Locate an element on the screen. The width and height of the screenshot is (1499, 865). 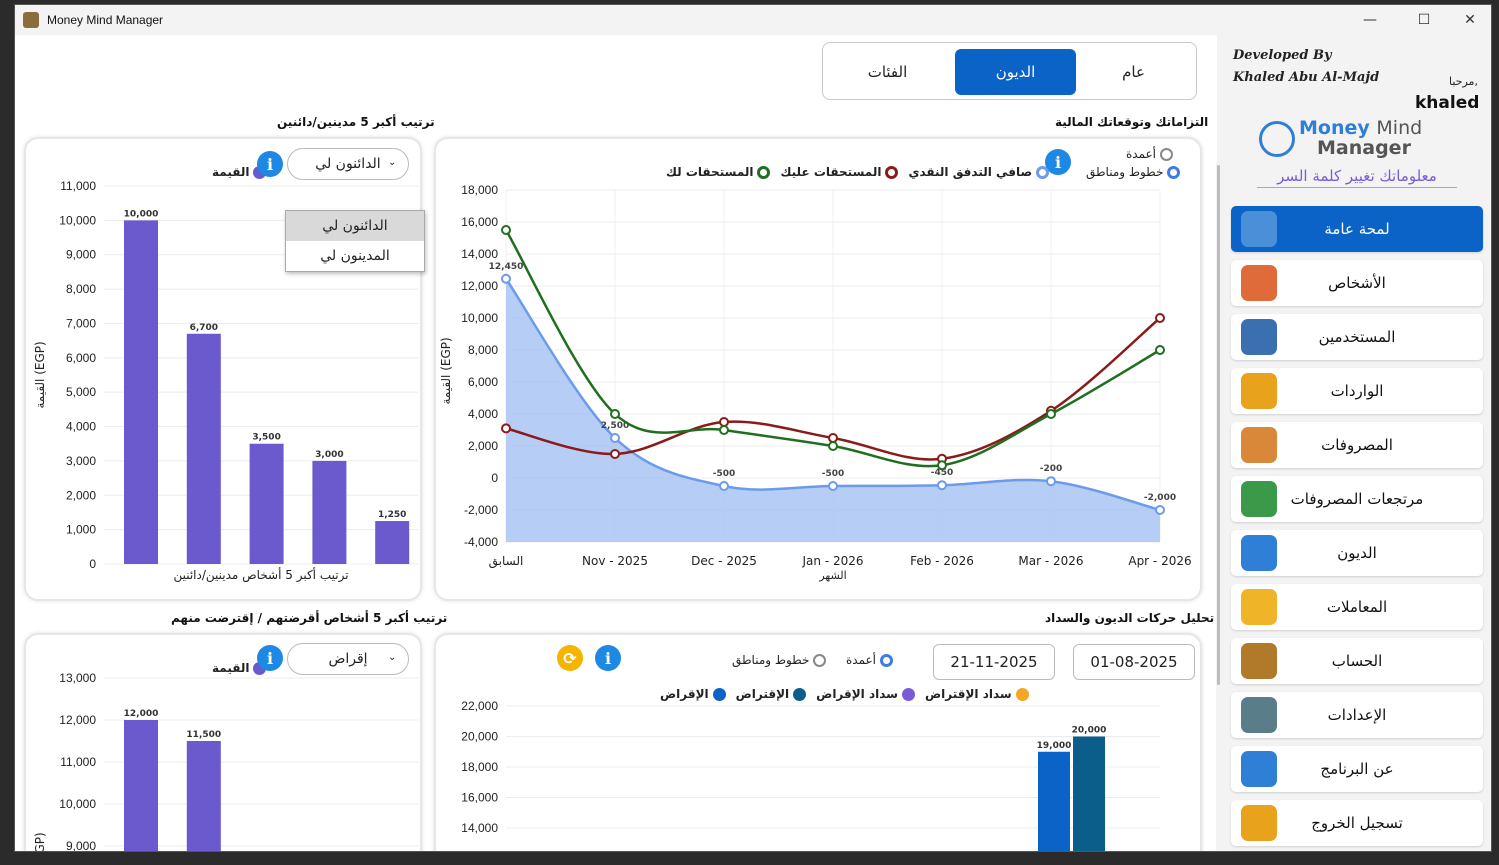
y-axis-label: القيمة (EGP) is located at coordinates (40, 374).